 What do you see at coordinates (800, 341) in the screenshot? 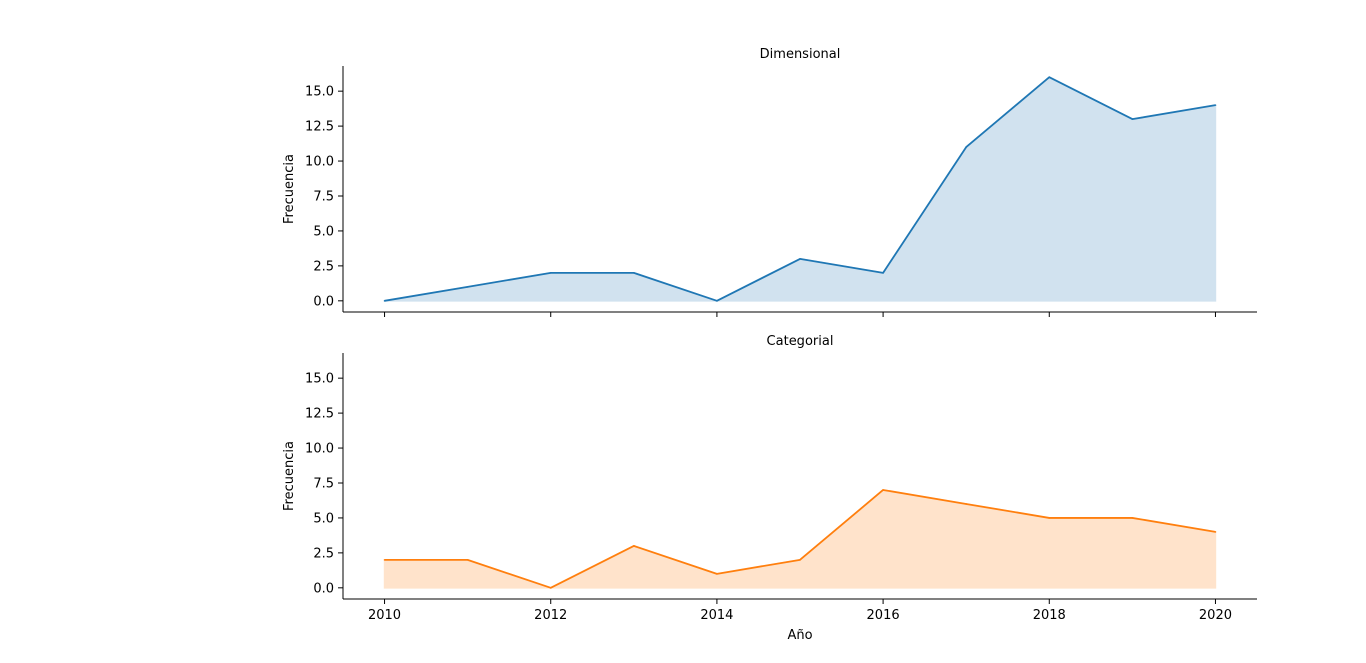
I see `panel-title-categorial: Categorial` at bounding box center [800, 341].